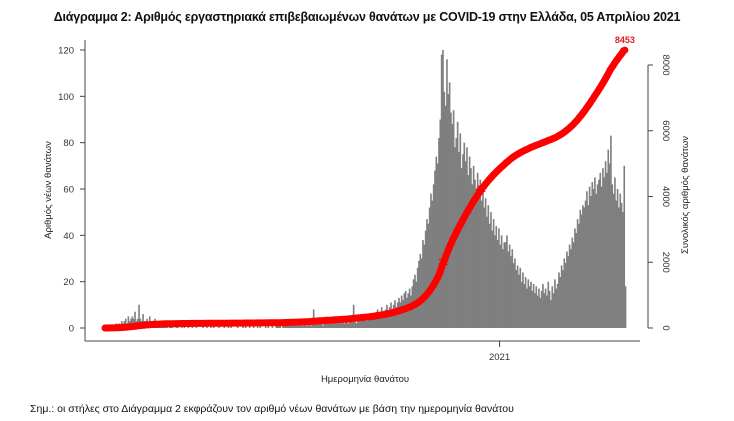 Image resolution: width=734 pixels, height=421 pixels. Describe the element at coordinates (665, 327) in the screenshot. I see `y2-tick-label: 0` at that location.